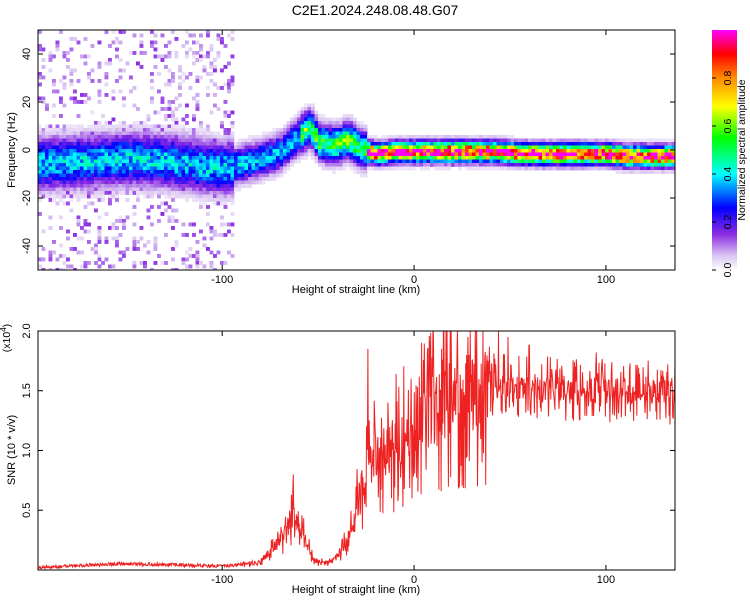 Image resolution: width=750 pixels, height=605 pixels. Describe the element at coordinates (606, 280) in the screenshot. I see `spectrogram-x-tick-label: 100` at that location.